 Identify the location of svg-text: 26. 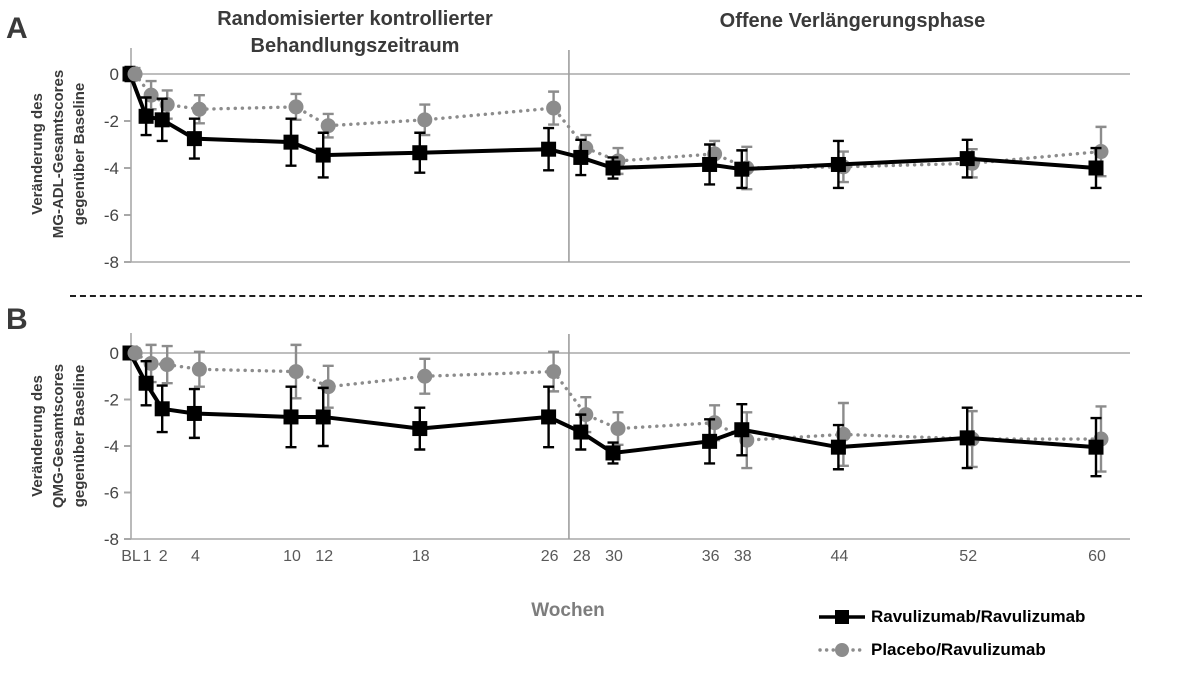
(550, 556).